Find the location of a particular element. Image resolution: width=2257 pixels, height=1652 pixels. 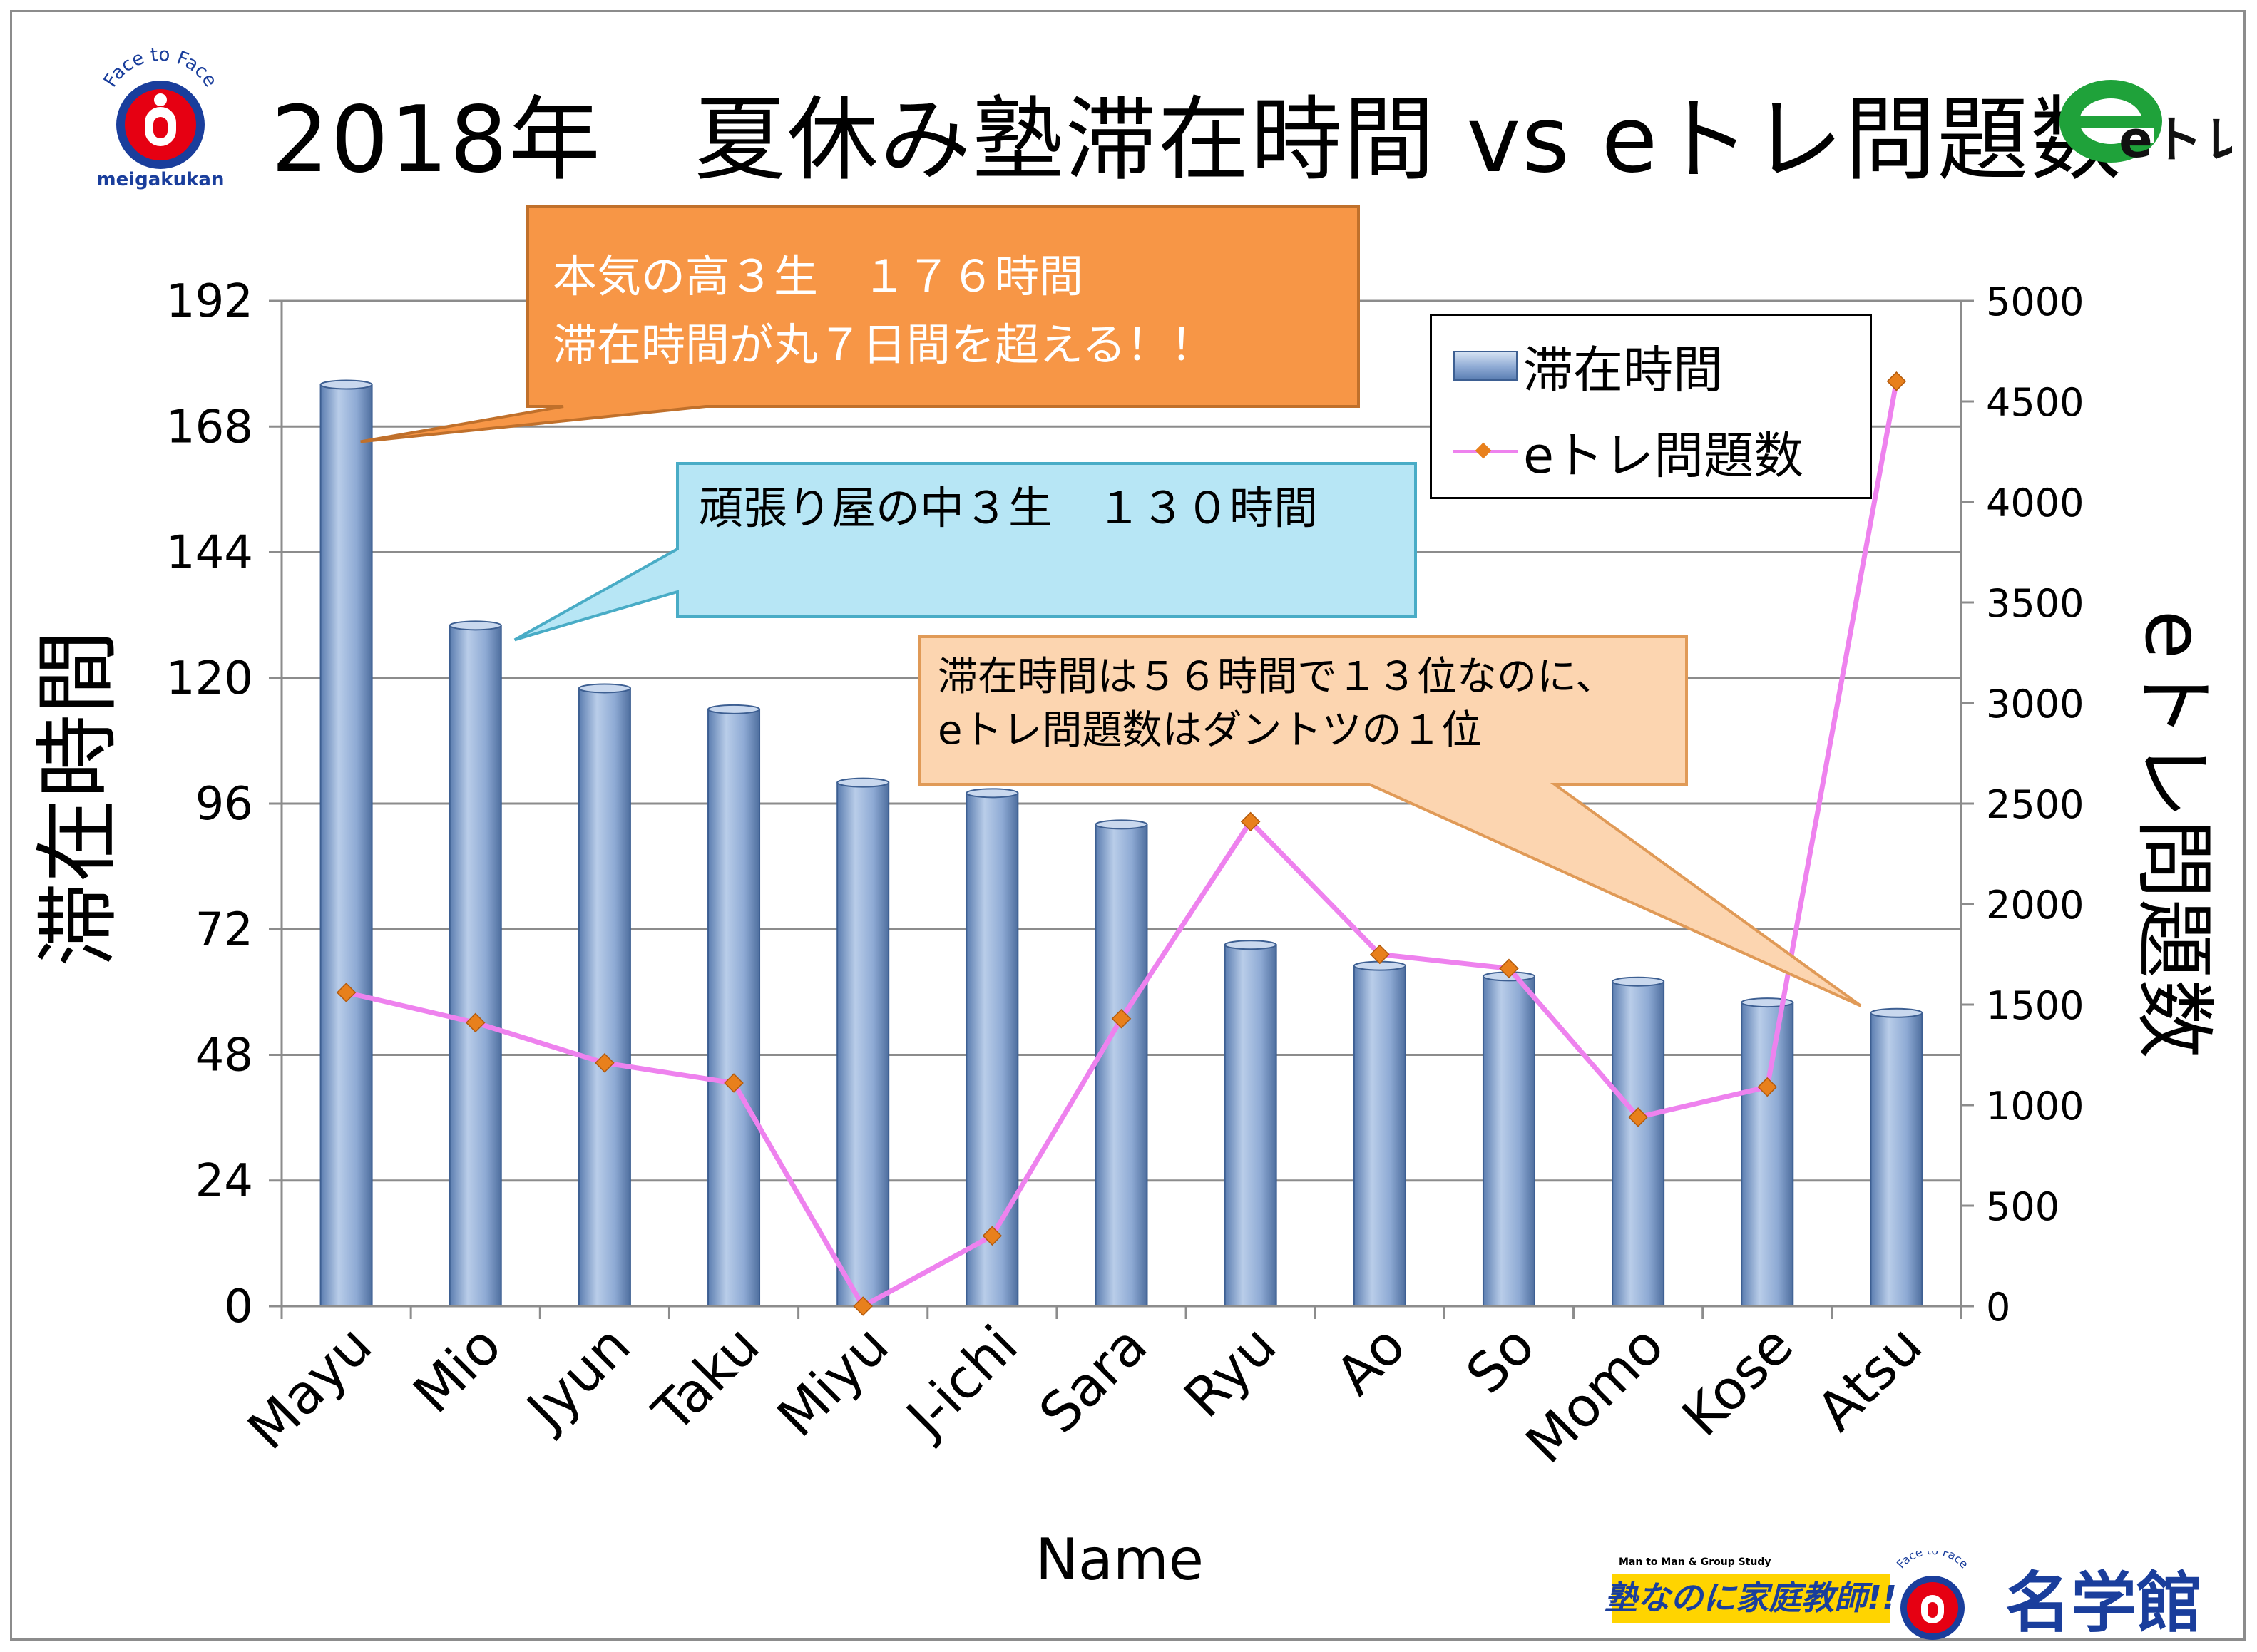

x-tick-label: Kose is located at coordinates (1738, 1380).